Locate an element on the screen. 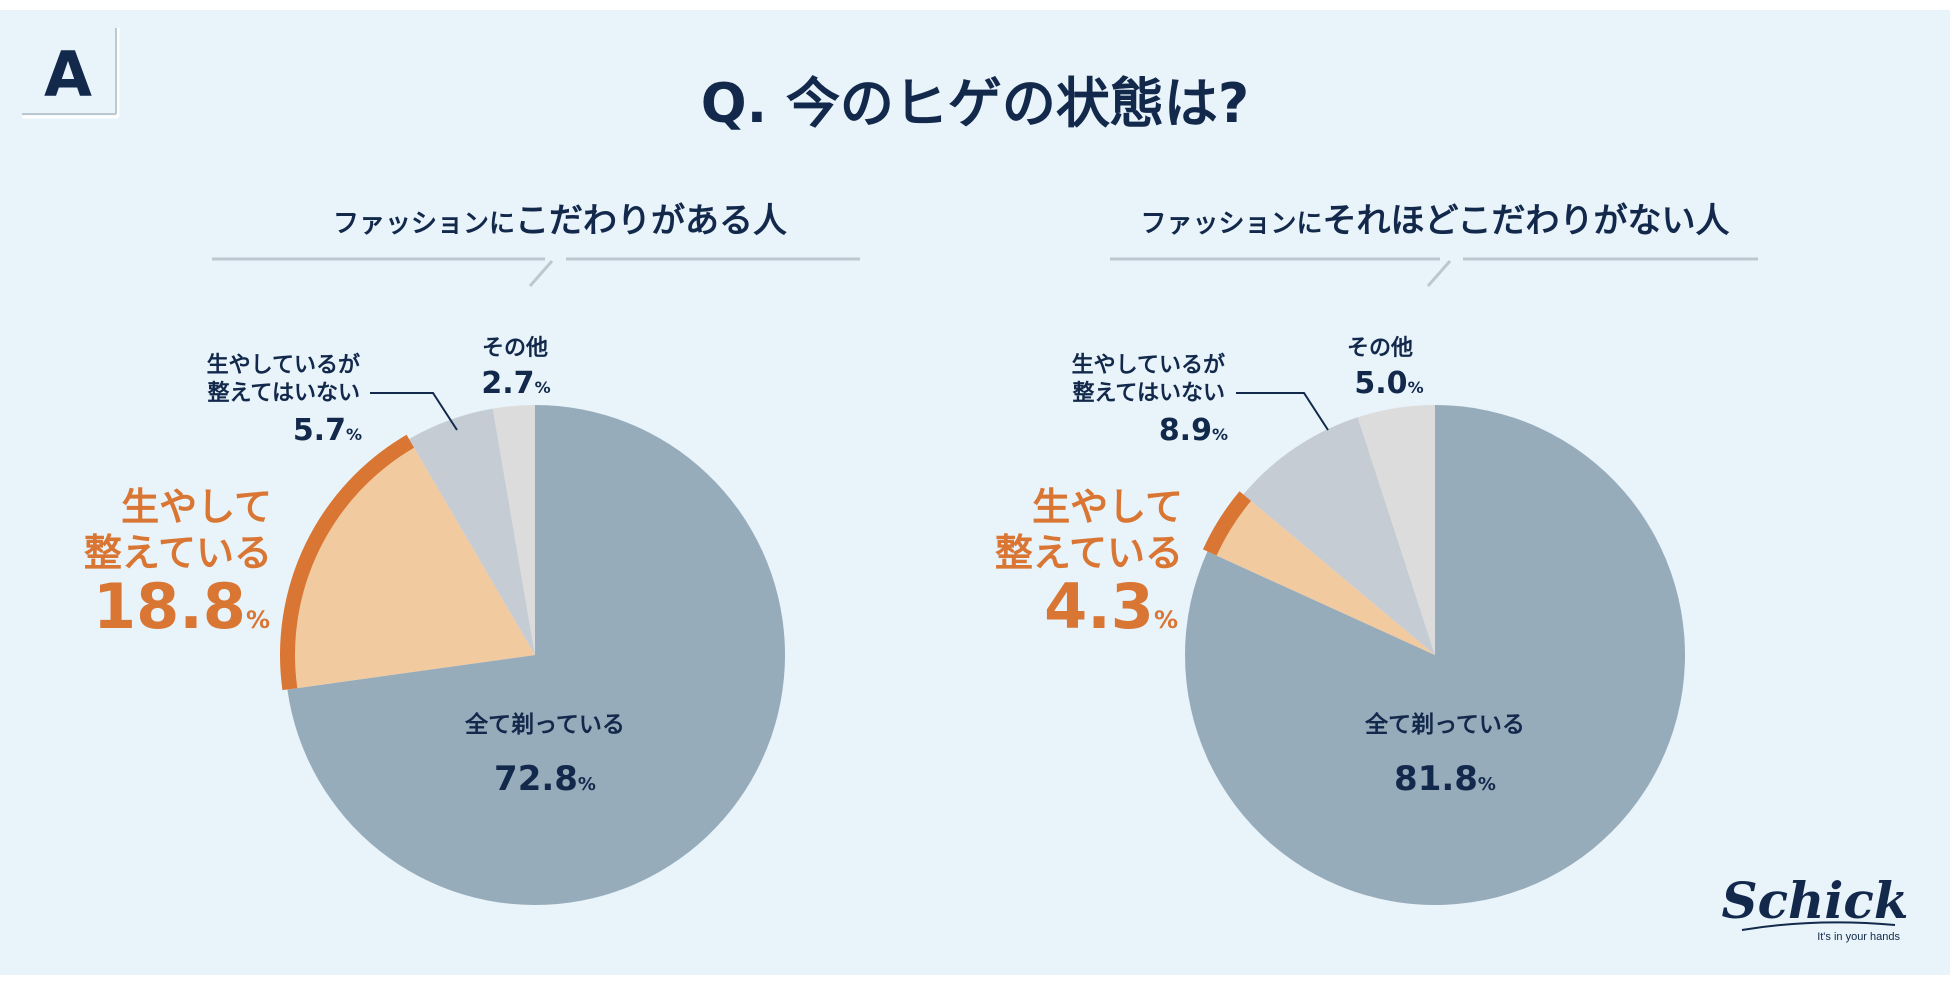 The height and width of the screenshot is (985, 1950). left-other-label: その他 is located at coordinates (515, 348).